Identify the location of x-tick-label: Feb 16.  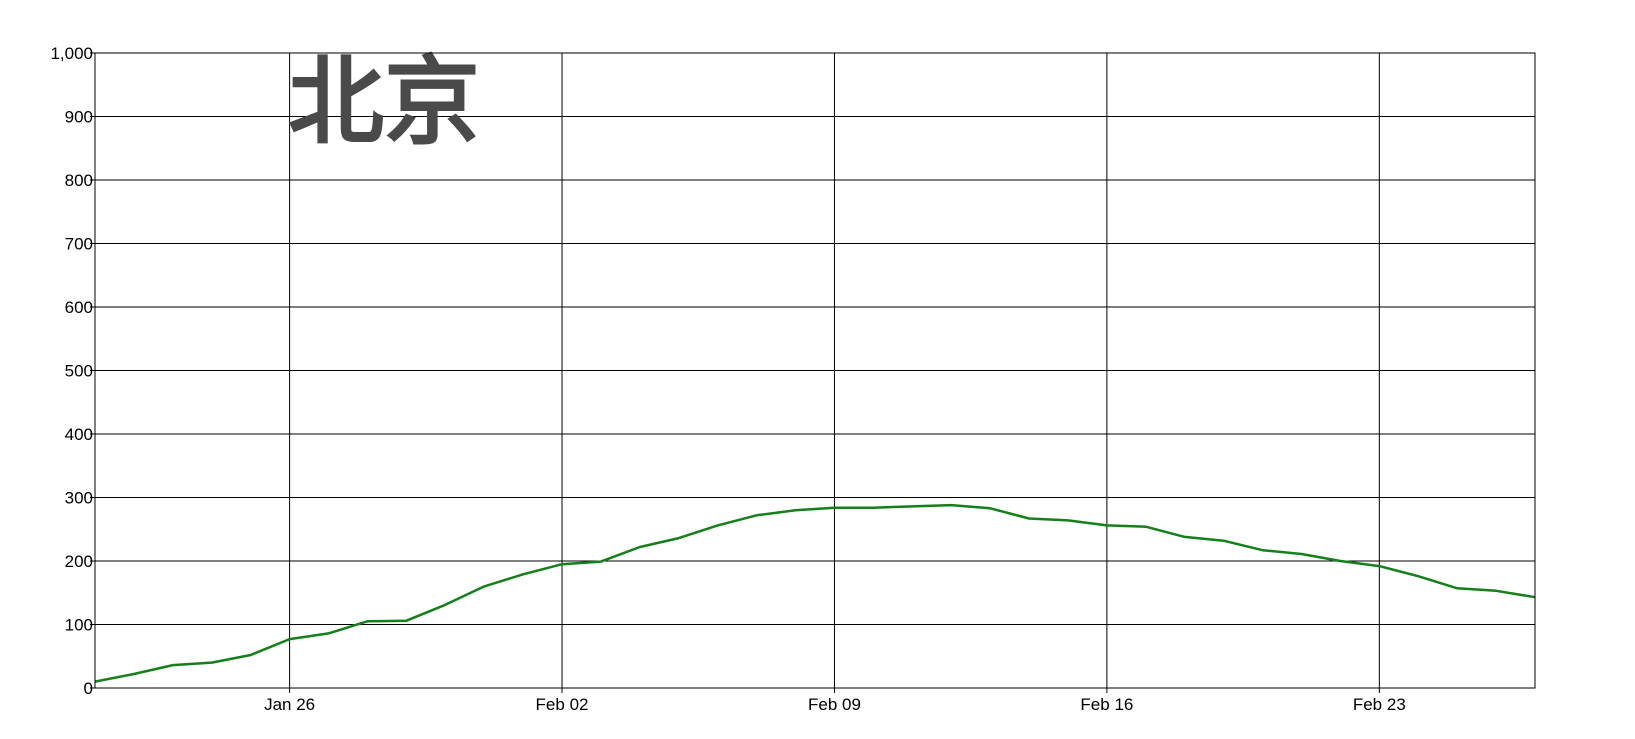
(1106, 704).